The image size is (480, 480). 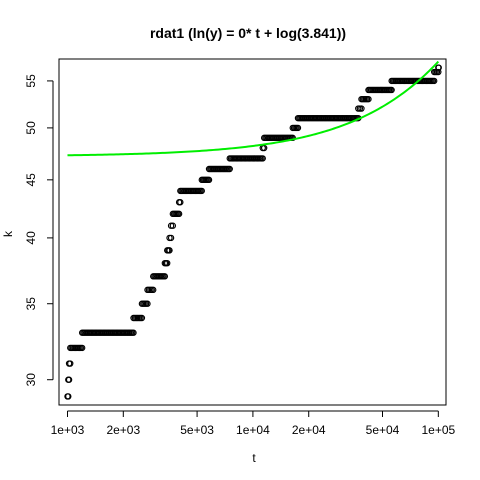 I want to click on y-tick-label: 30, so click(x=31, y=380).